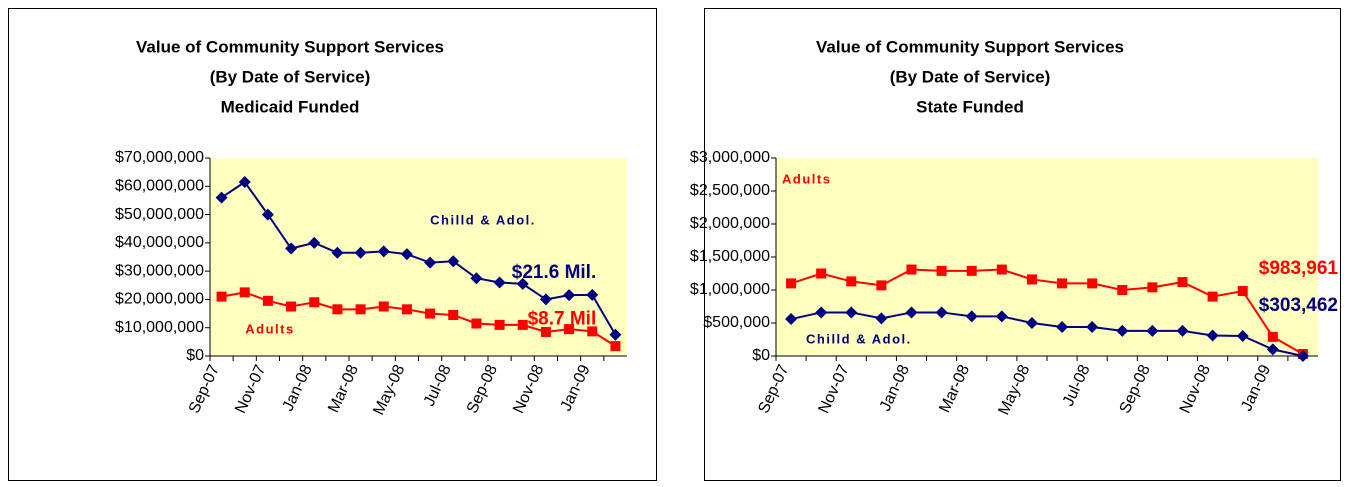 This screenshot has width=1348, height=487. Describe the element at coordinates (1298, 305) in the screenshot. I see `data-label: $303,462` at that location.